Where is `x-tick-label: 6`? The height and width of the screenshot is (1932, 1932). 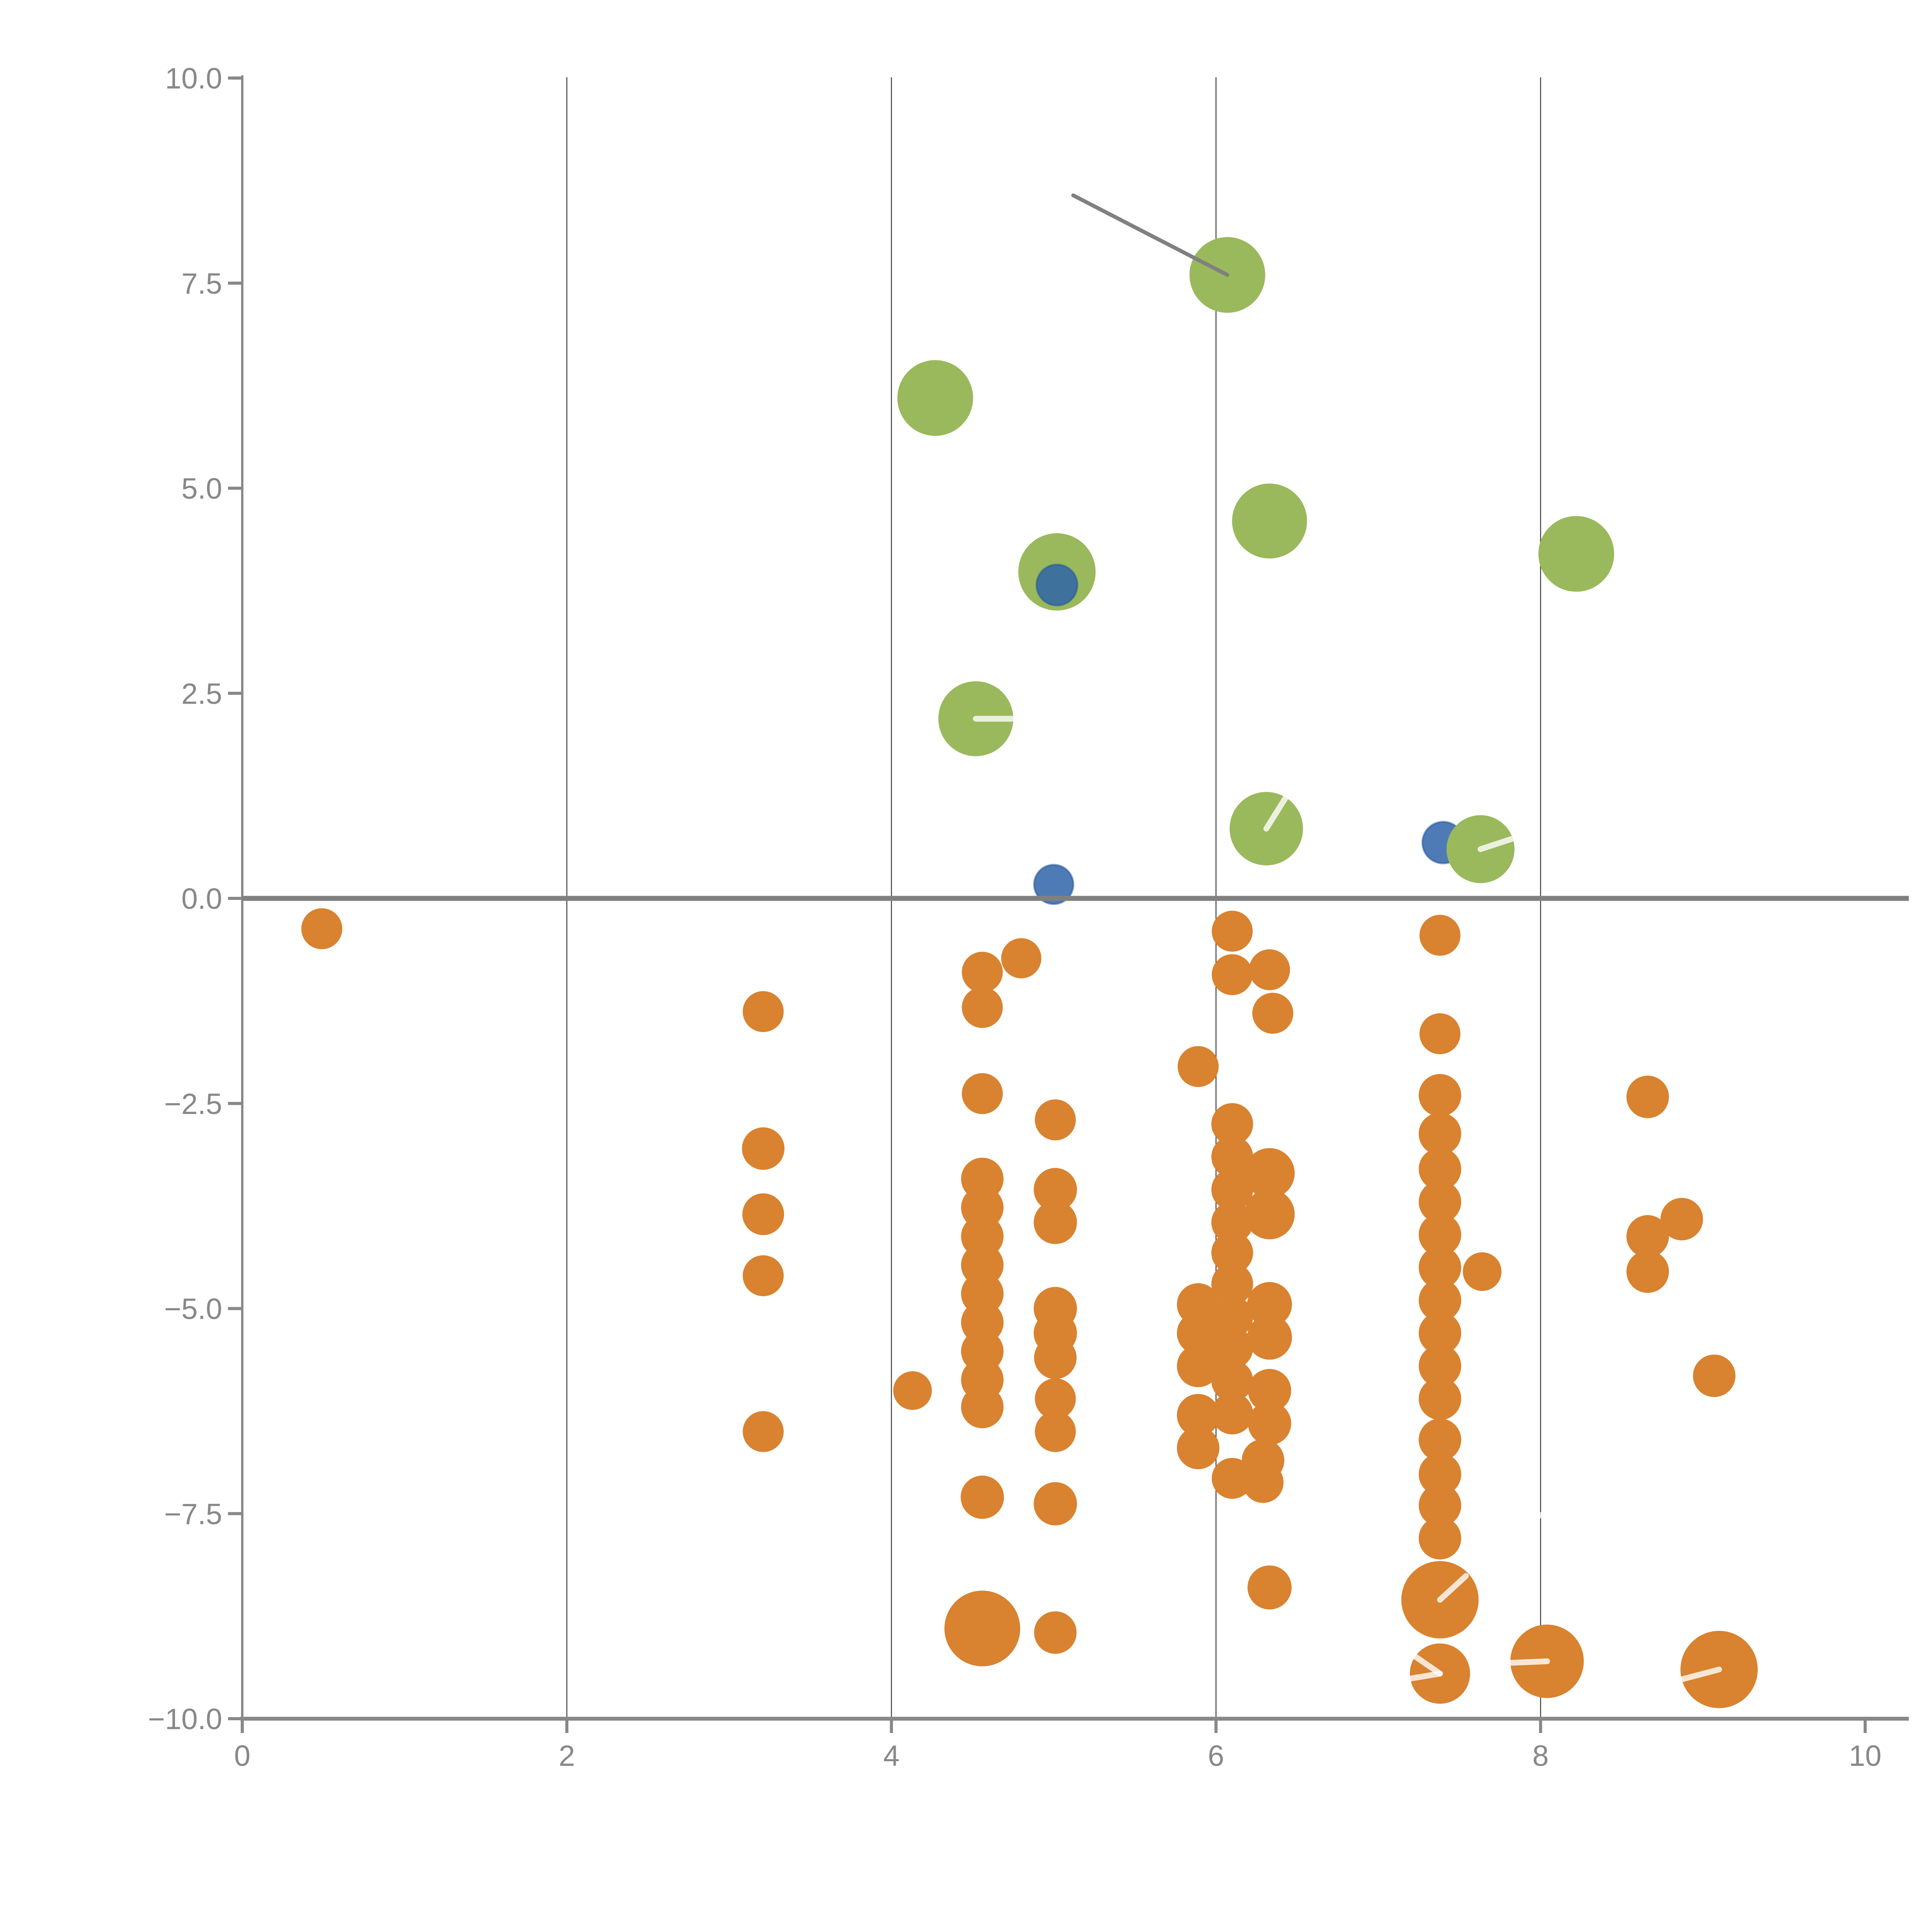
x-tick-label: 6 is located at coordinates (1216, 1756).